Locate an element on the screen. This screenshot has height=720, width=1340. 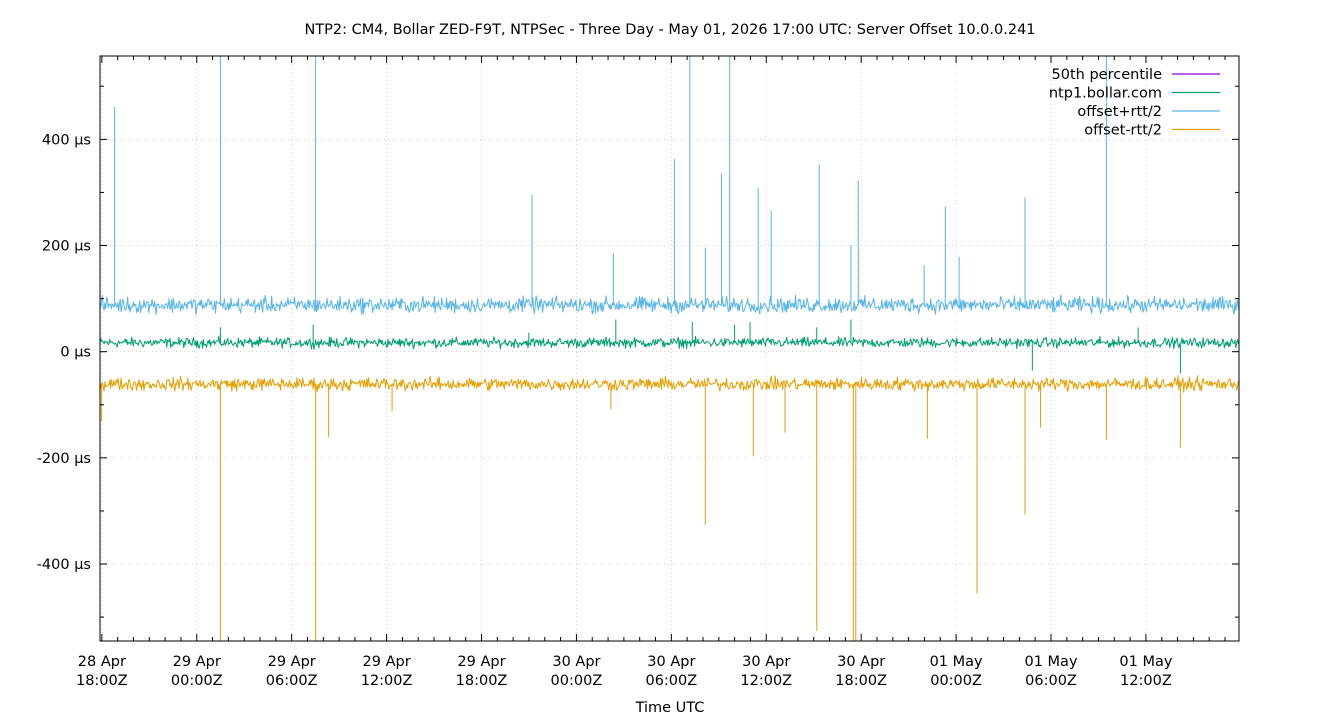
y-tick-label: -200 µs is located at coordinates (64, 459).